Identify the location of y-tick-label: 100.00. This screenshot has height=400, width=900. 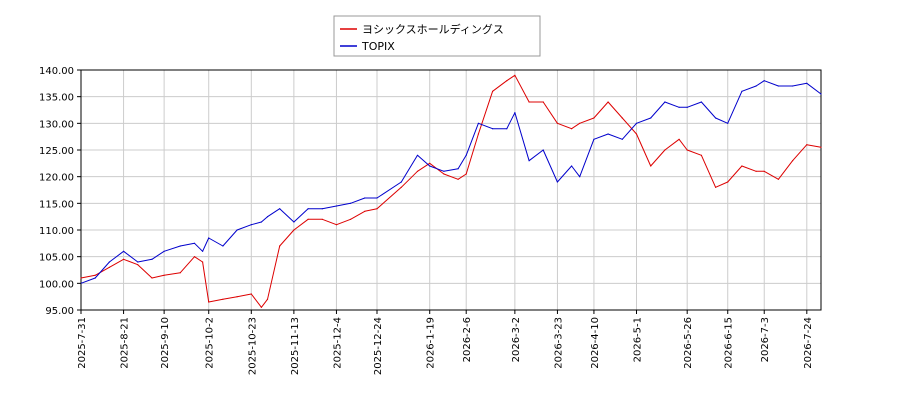
(56, 284).